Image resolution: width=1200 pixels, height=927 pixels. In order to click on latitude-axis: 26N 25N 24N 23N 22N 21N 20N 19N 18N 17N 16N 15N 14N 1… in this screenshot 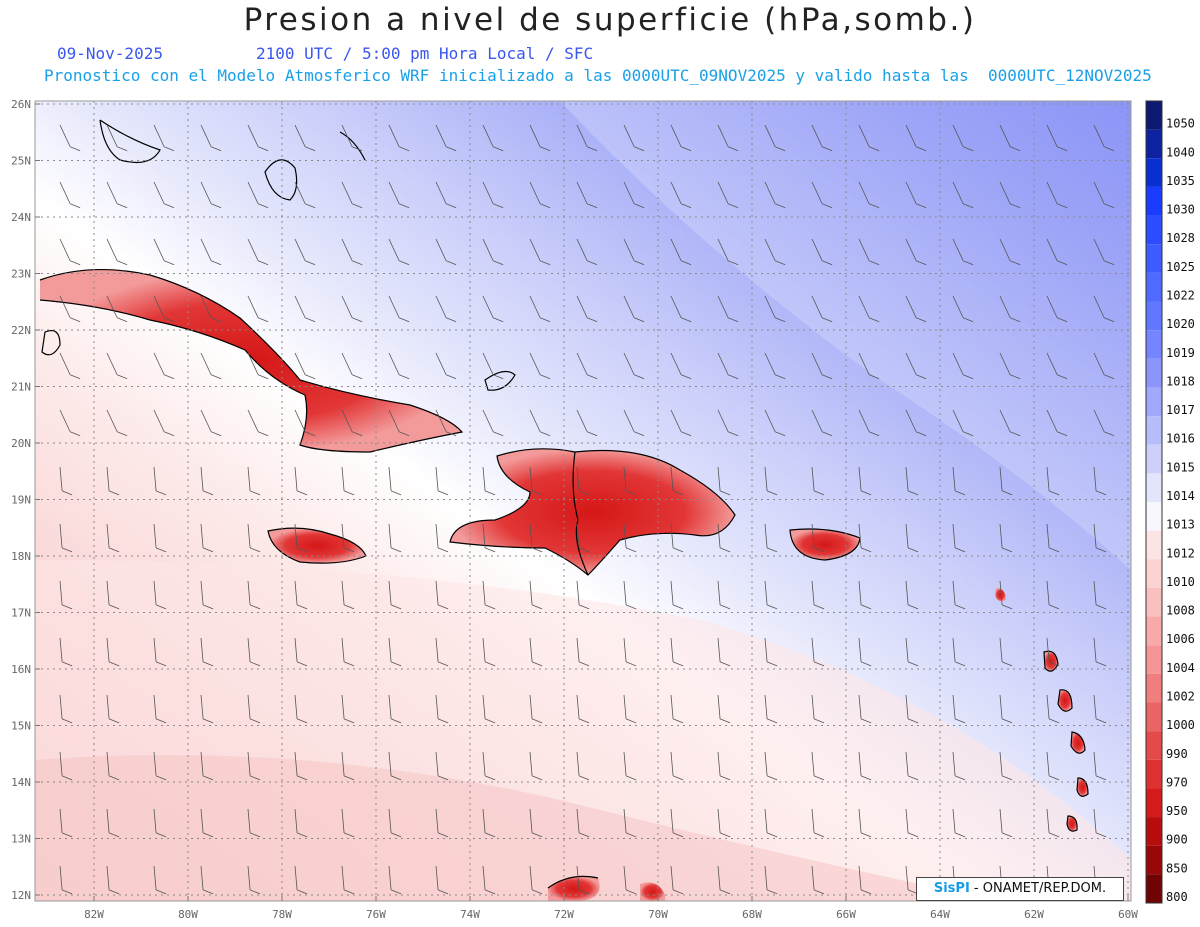, I will do `click(25, 500)`.